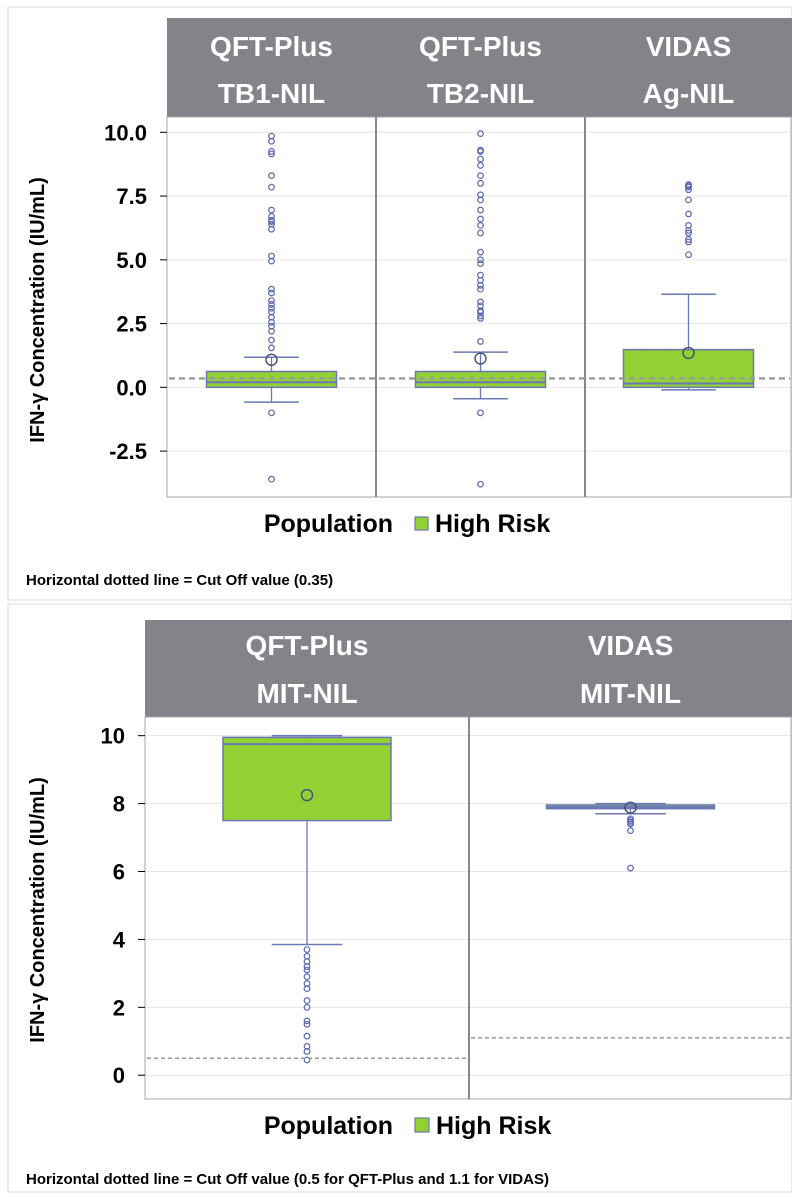 The height and width of the screenshot is (1201, 792). Describe the element at coordinates (271, 93) in the screenshot. I see `panel-header-line2: TB1-NIL` at that location.